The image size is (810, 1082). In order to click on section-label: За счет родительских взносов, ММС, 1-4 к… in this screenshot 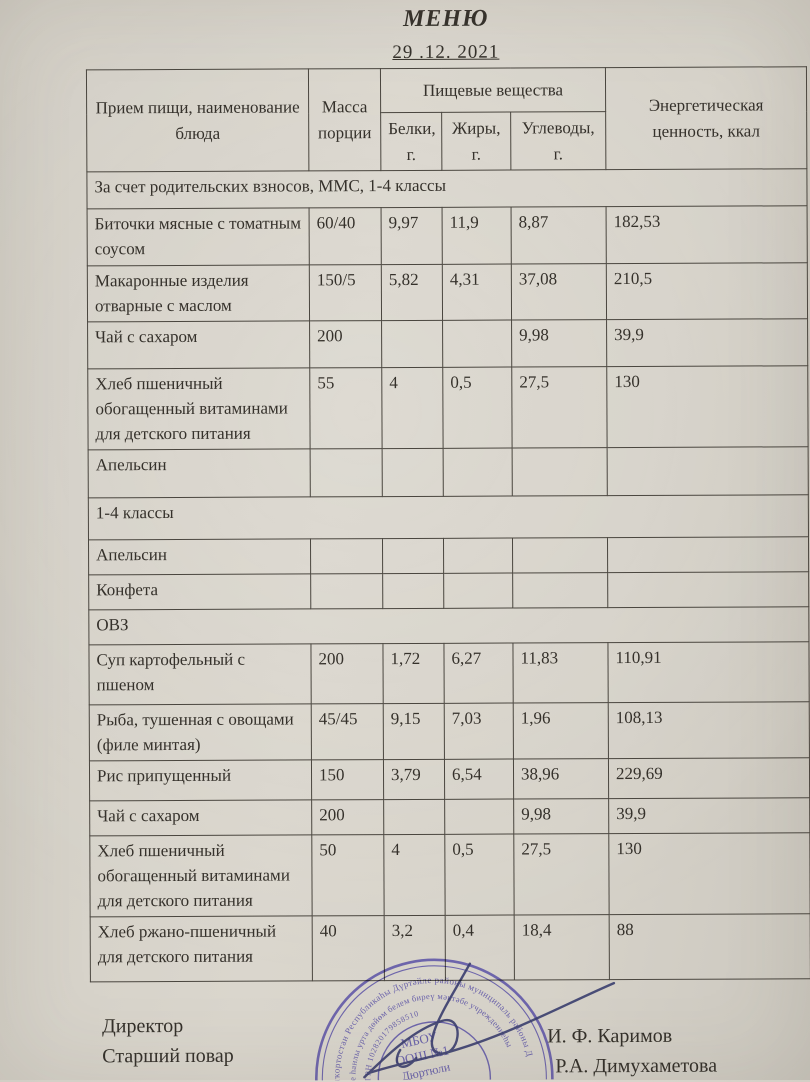, I will do `click(447, 188)`.